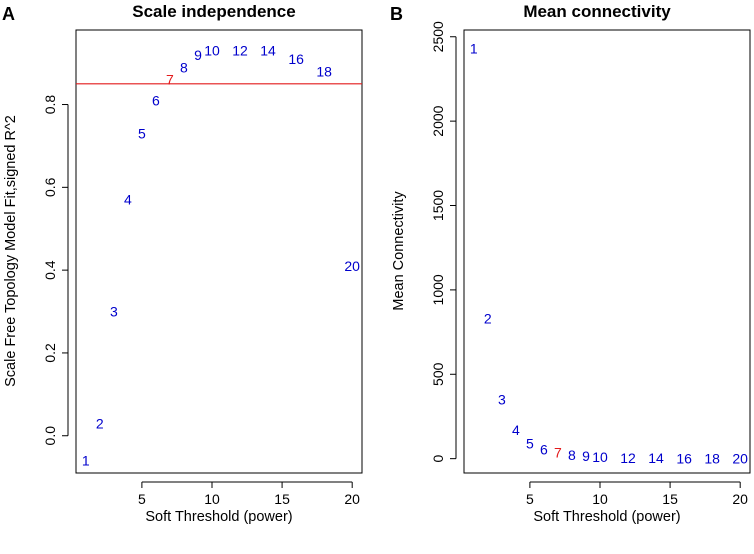 Image resolution: width=754 pixels, height=554 pixels. What do you see at coordinates (296, 59) in the screenshot?
I see `data-point-a-power-16: 16` at bounding box center [296, 59].